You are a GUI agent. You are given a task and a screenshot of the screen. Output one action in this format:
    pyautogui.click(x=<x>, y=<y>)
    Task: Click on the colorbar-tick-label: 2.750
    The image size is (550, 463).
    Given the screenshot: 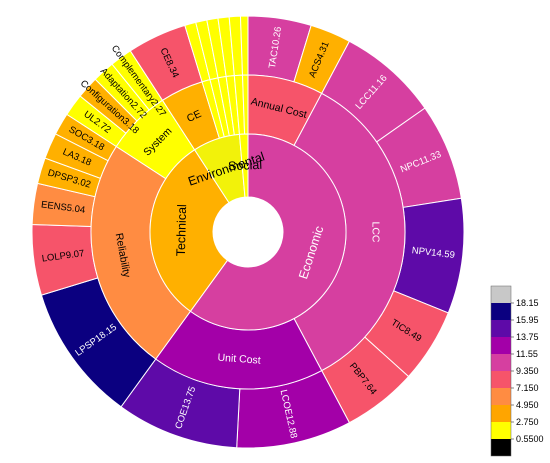 What is the action you would take?
    pyautogui.click(x=527, y=422)
    